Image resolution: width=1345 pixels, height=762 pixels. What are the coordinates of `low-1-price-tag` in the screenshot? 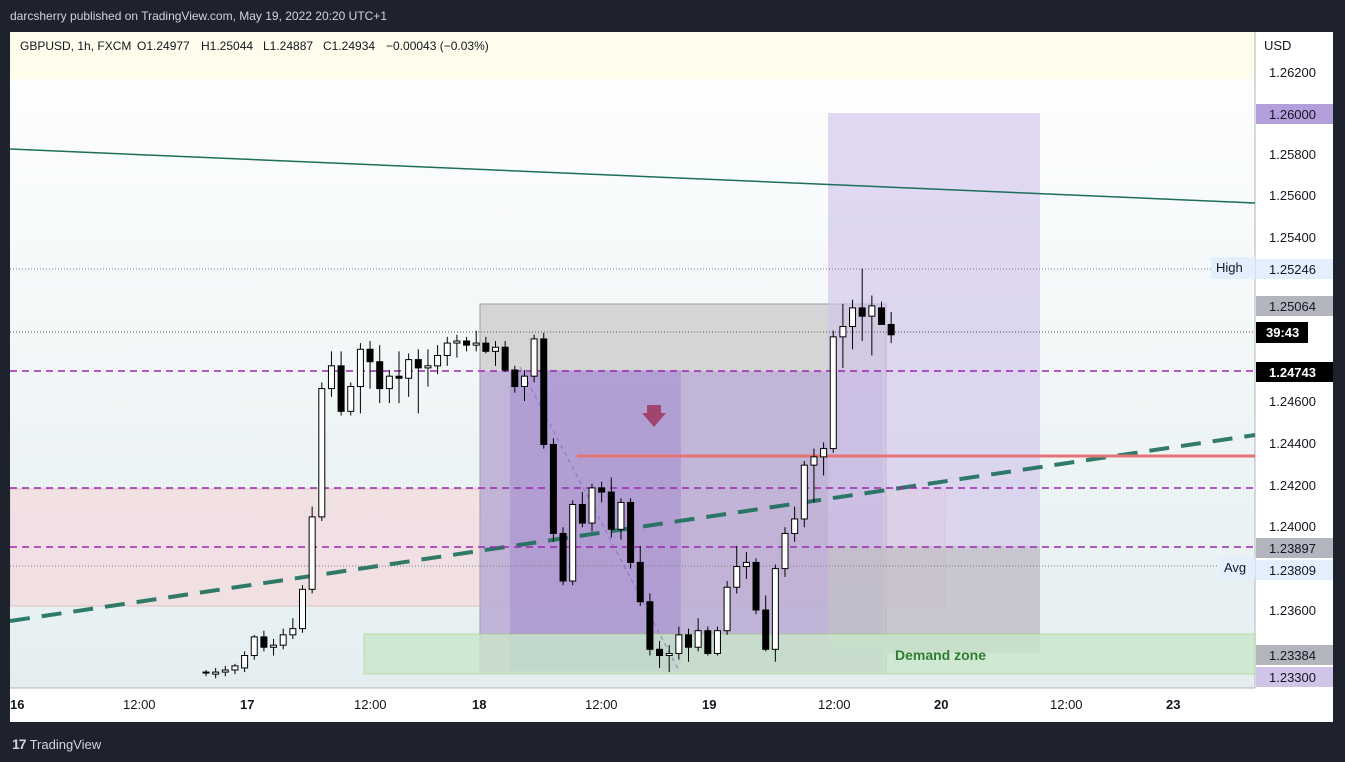 It's located at (1294, 655).